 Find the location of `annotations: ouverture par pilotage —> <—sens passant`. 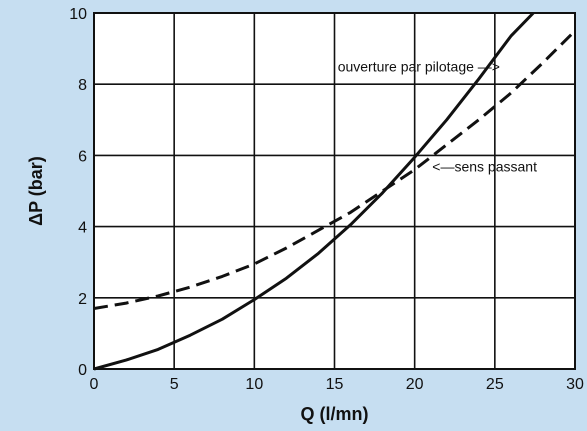

annotations: ouverture par pilotage —> <—sens passant is located at coordinates (437, 117).